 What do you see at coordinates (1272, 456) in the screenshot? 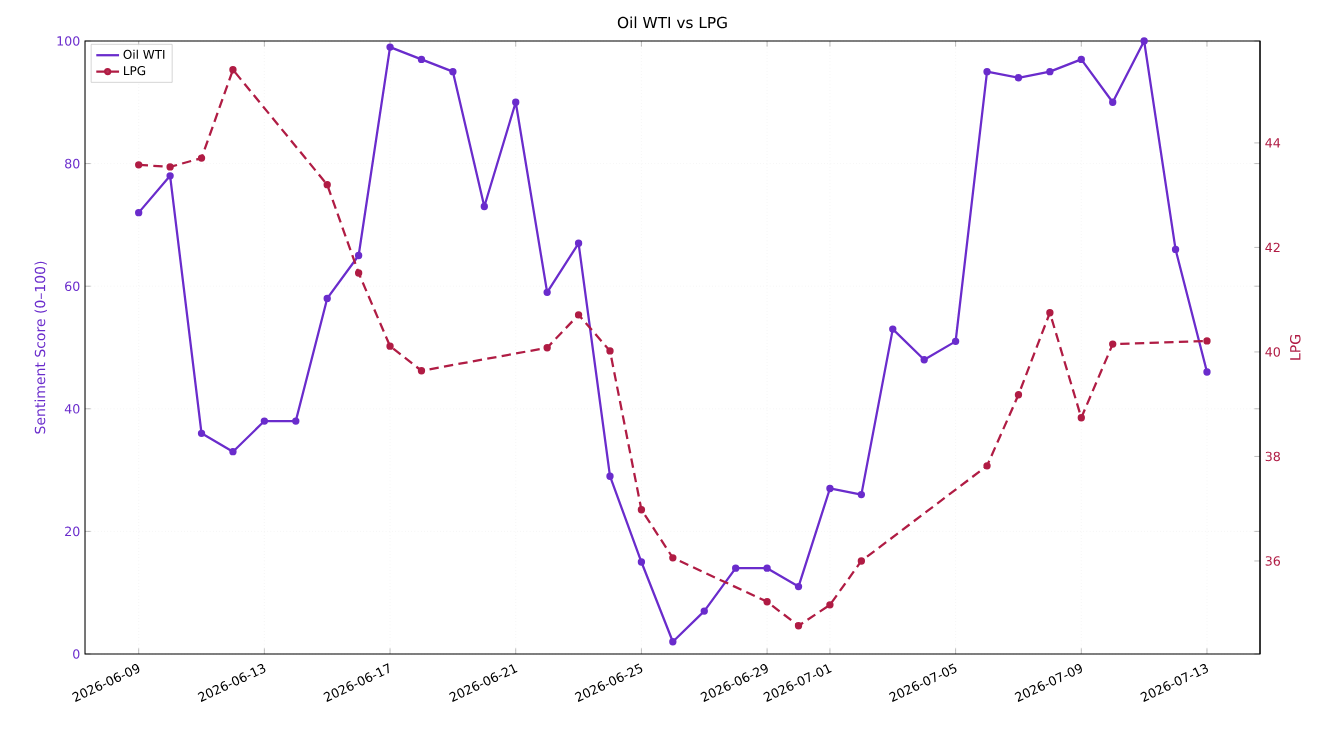
I see `y2-tick-label: 38` at bounding box center [1272, 456].